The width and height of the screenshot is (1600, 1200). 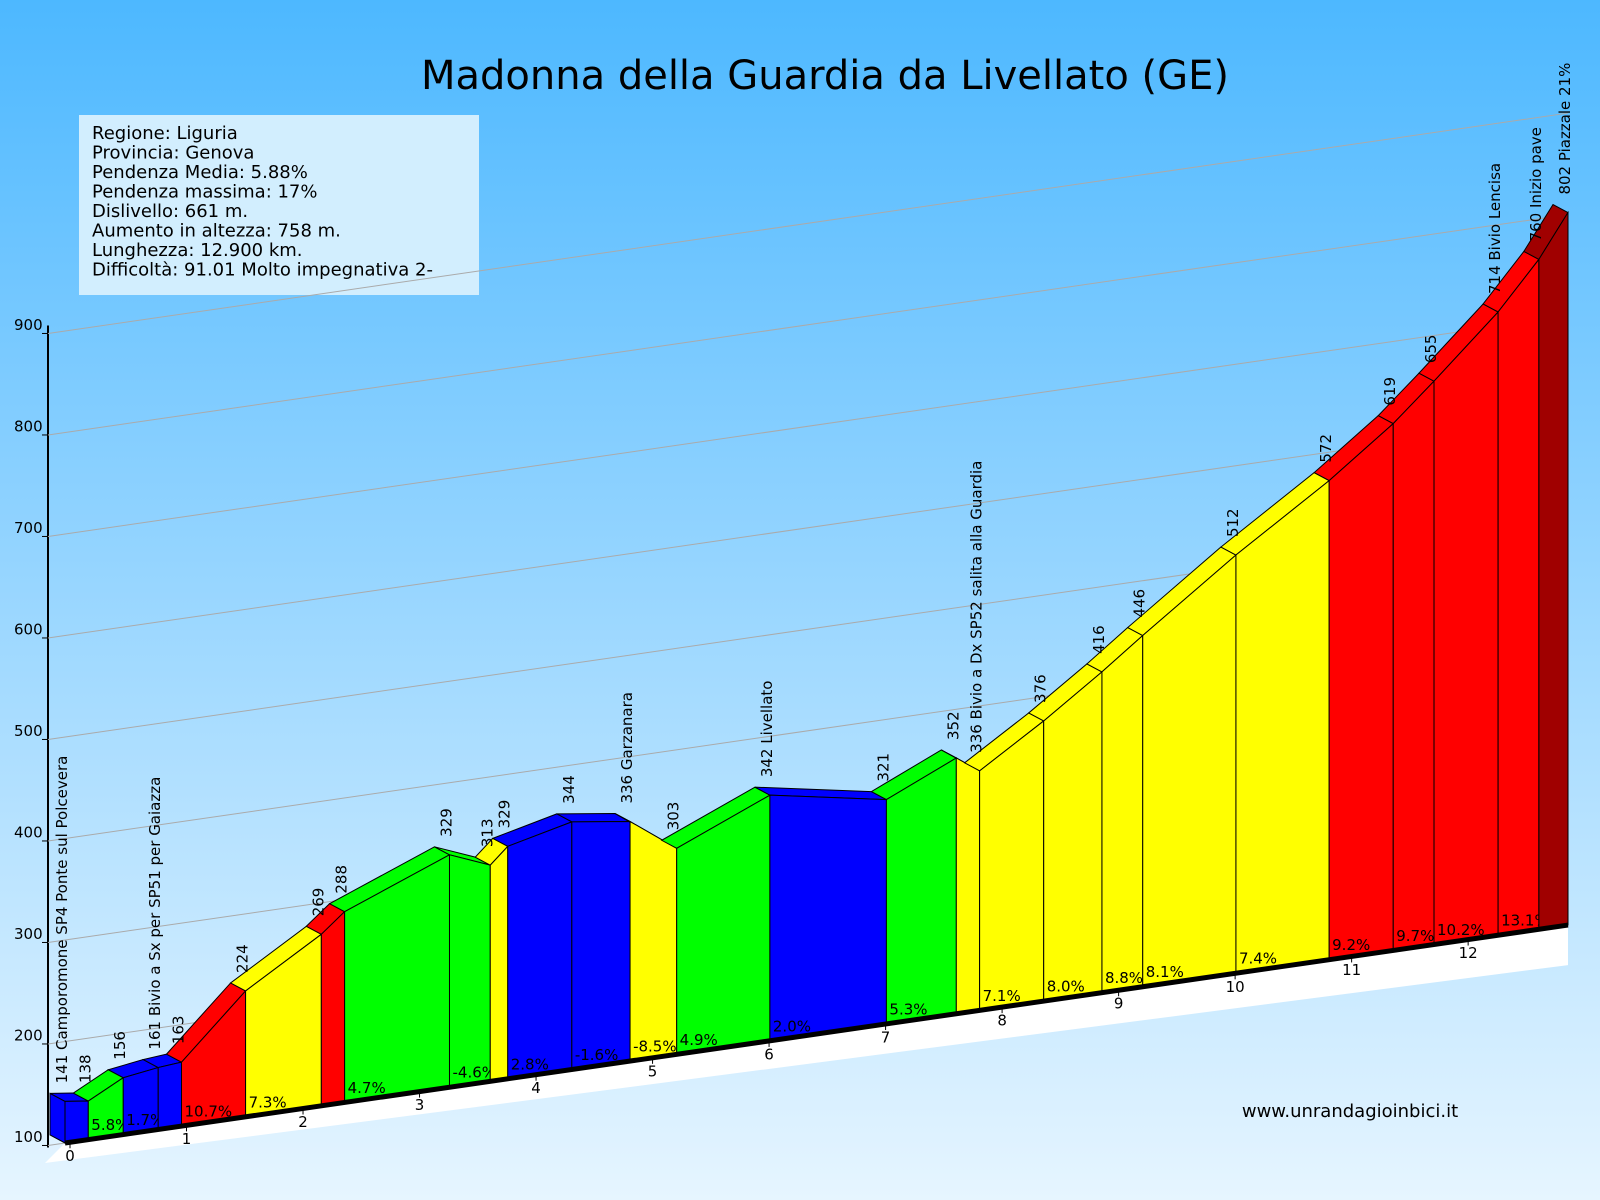 What do you see at coordinates (318, 902) in the screenshot?
I see `point-label: 269` at bounding box center [318, 902].